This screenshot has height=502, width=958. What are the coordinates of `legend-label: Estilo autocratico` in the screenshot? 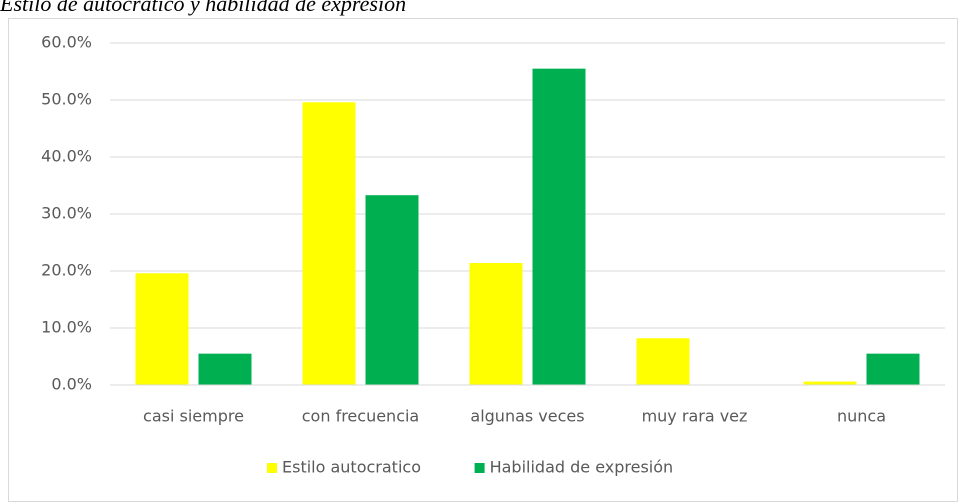 It's located at (351, 467).